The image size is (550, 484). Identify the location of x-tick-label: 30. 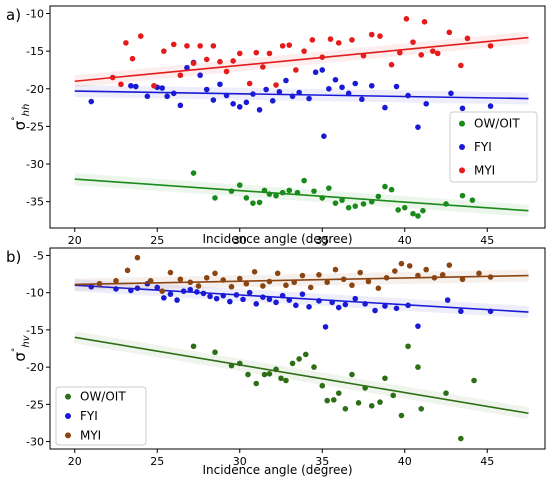
(240, 240).